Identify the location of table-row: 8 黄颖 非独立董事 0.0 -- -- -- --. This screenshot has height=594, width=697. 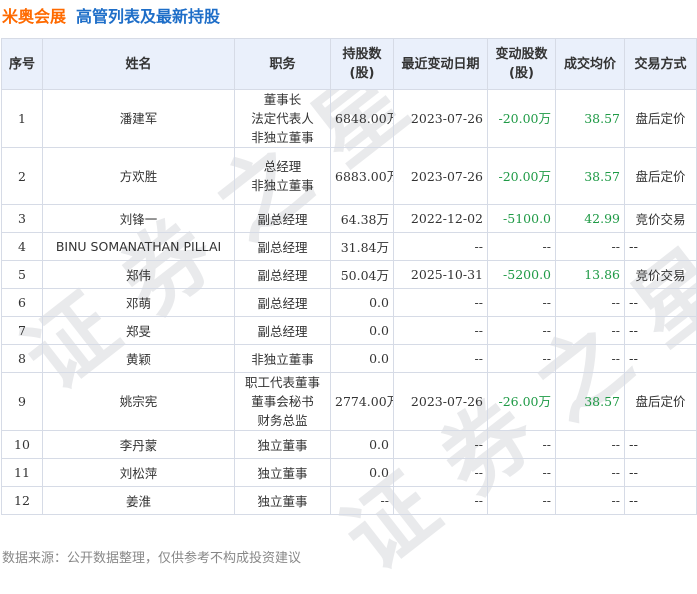
(349, 358).